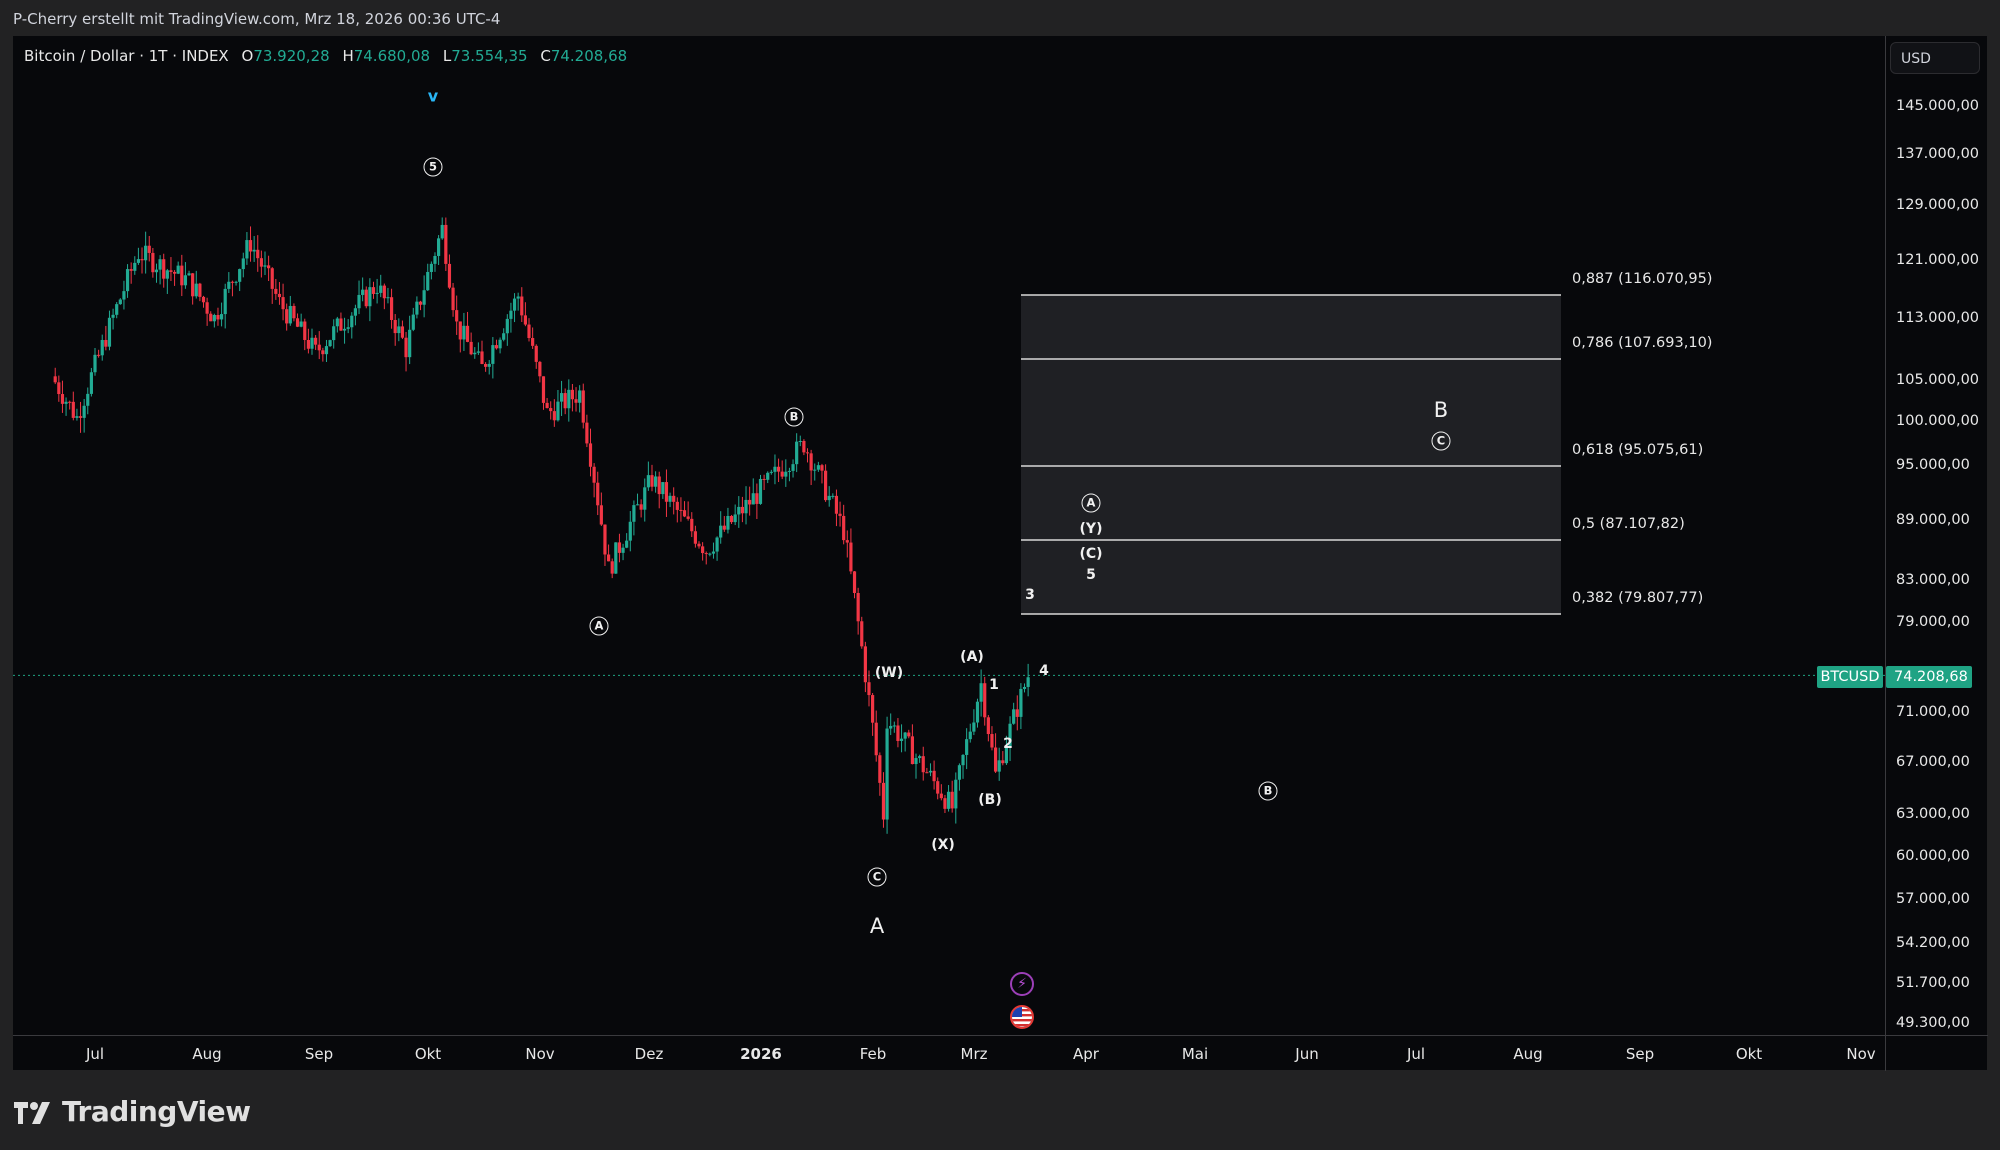 This screenshot has height=1150, width=2000. I want to click on time-tick: Apr, so click(1086, 1054).